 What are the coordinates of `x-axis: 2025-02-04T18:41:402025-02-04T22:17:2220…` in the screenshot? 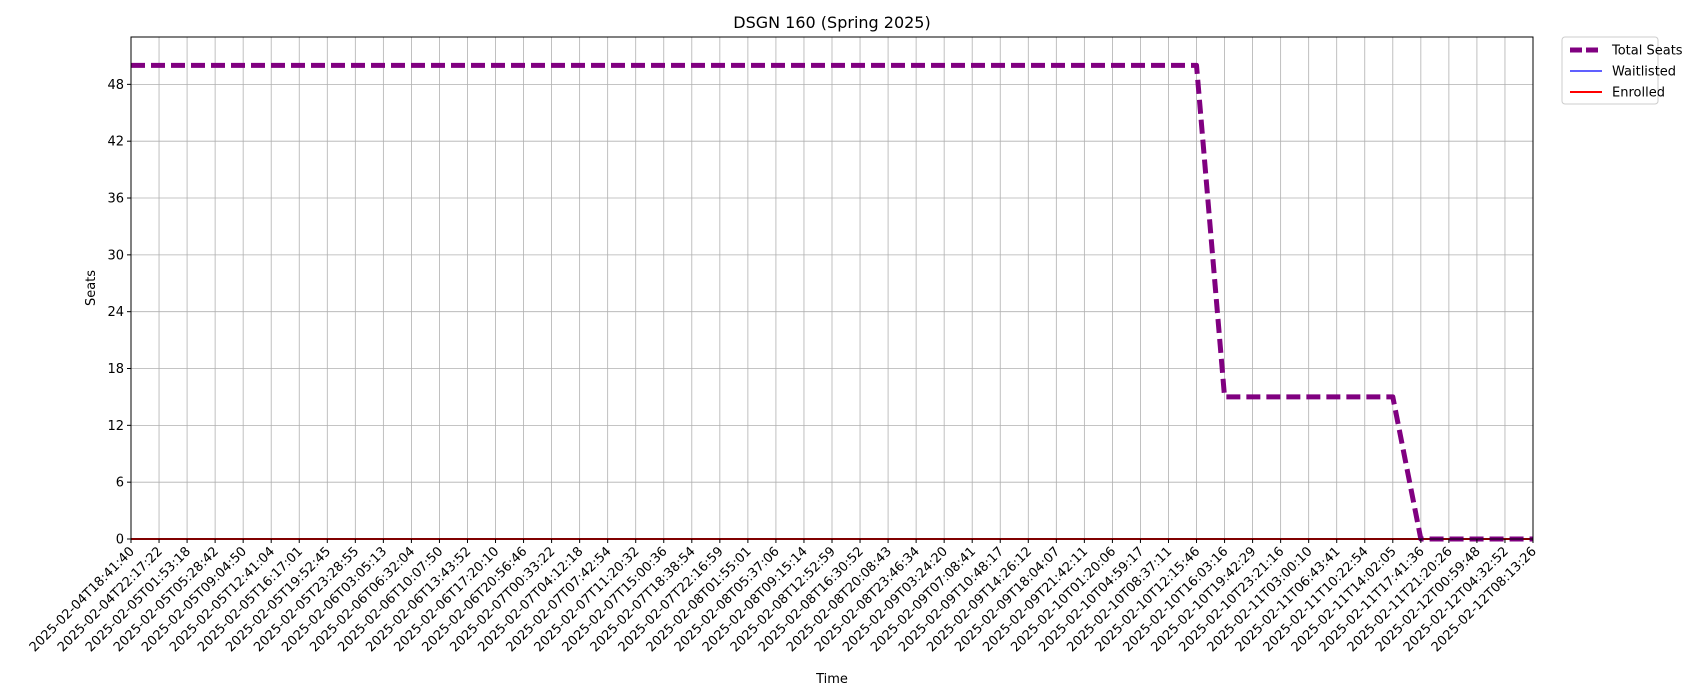 It's located at (783, 597).